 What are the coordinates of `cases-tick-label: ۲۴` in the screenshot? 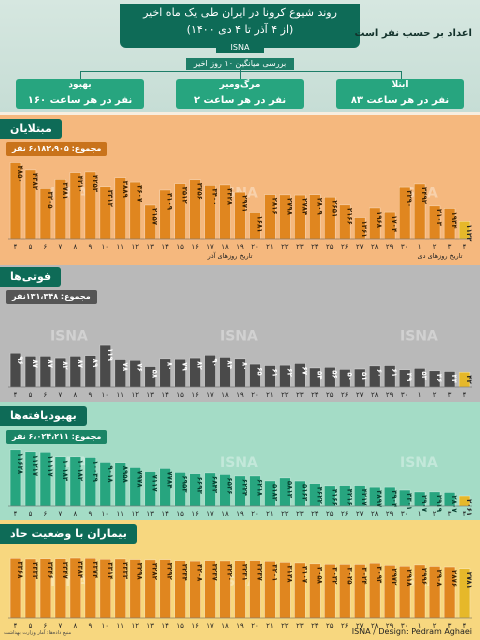 It's located at (315, 247).